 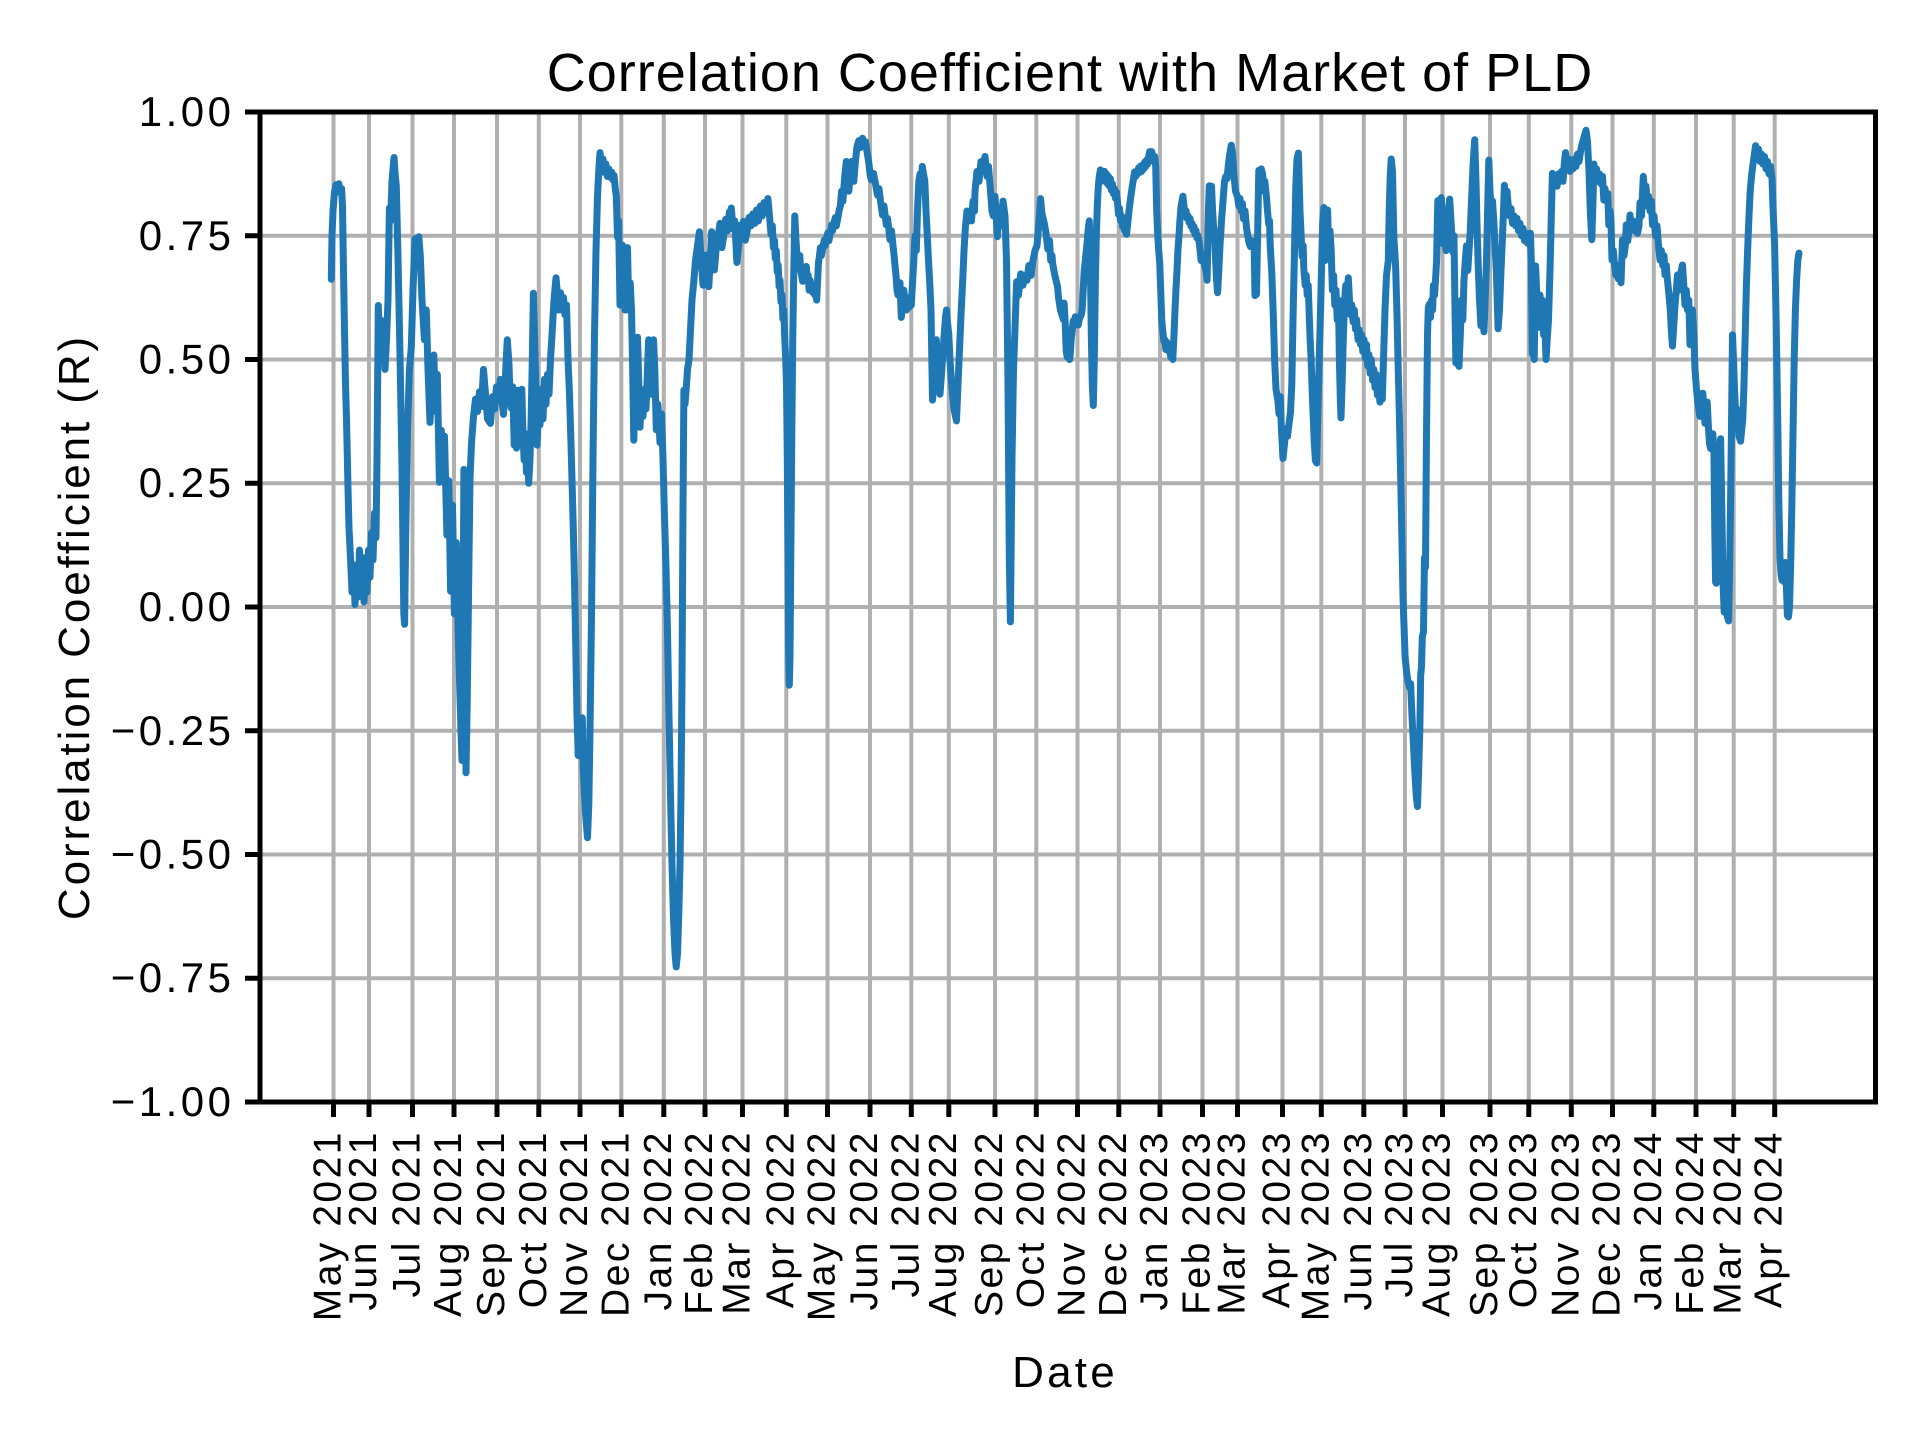 I want to click on svg-text: Feb 2024, so click(x=1690, y=1222).